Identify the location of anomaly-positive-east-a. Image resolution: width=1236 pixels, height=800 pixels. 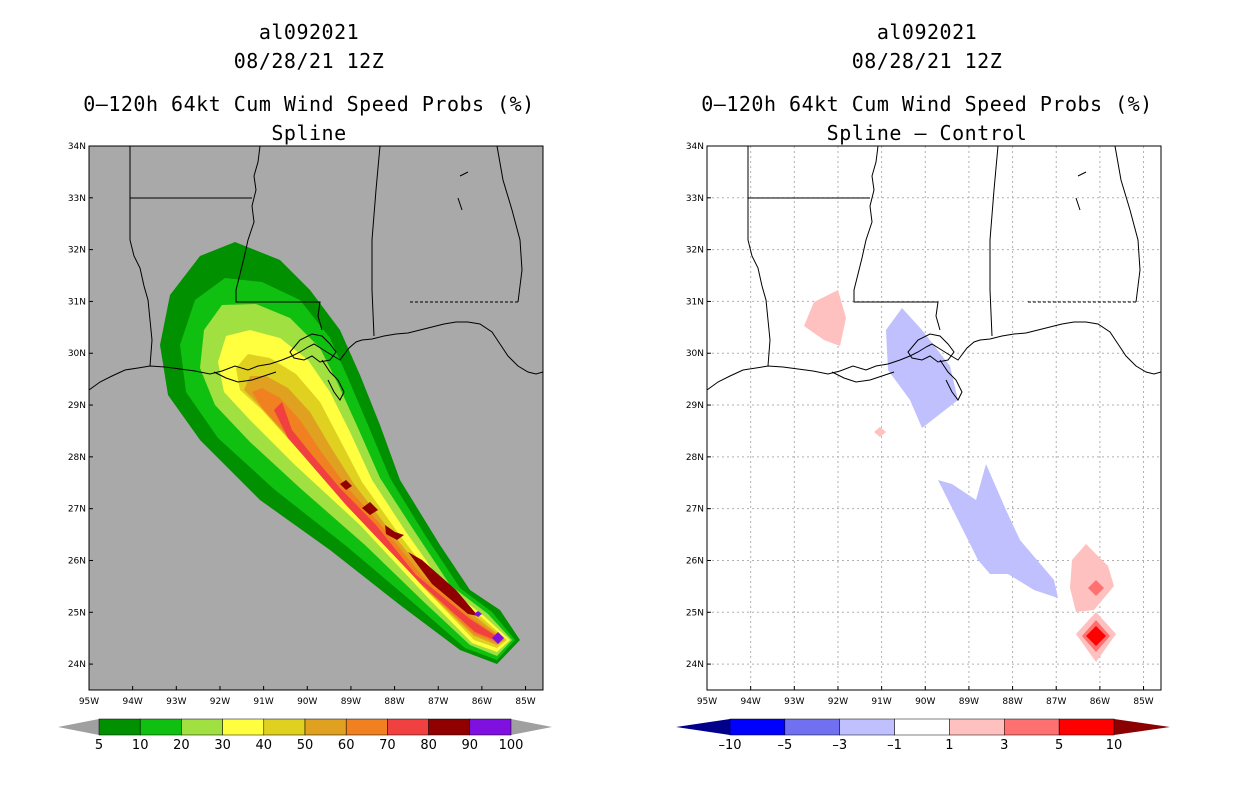
(1092, 578).